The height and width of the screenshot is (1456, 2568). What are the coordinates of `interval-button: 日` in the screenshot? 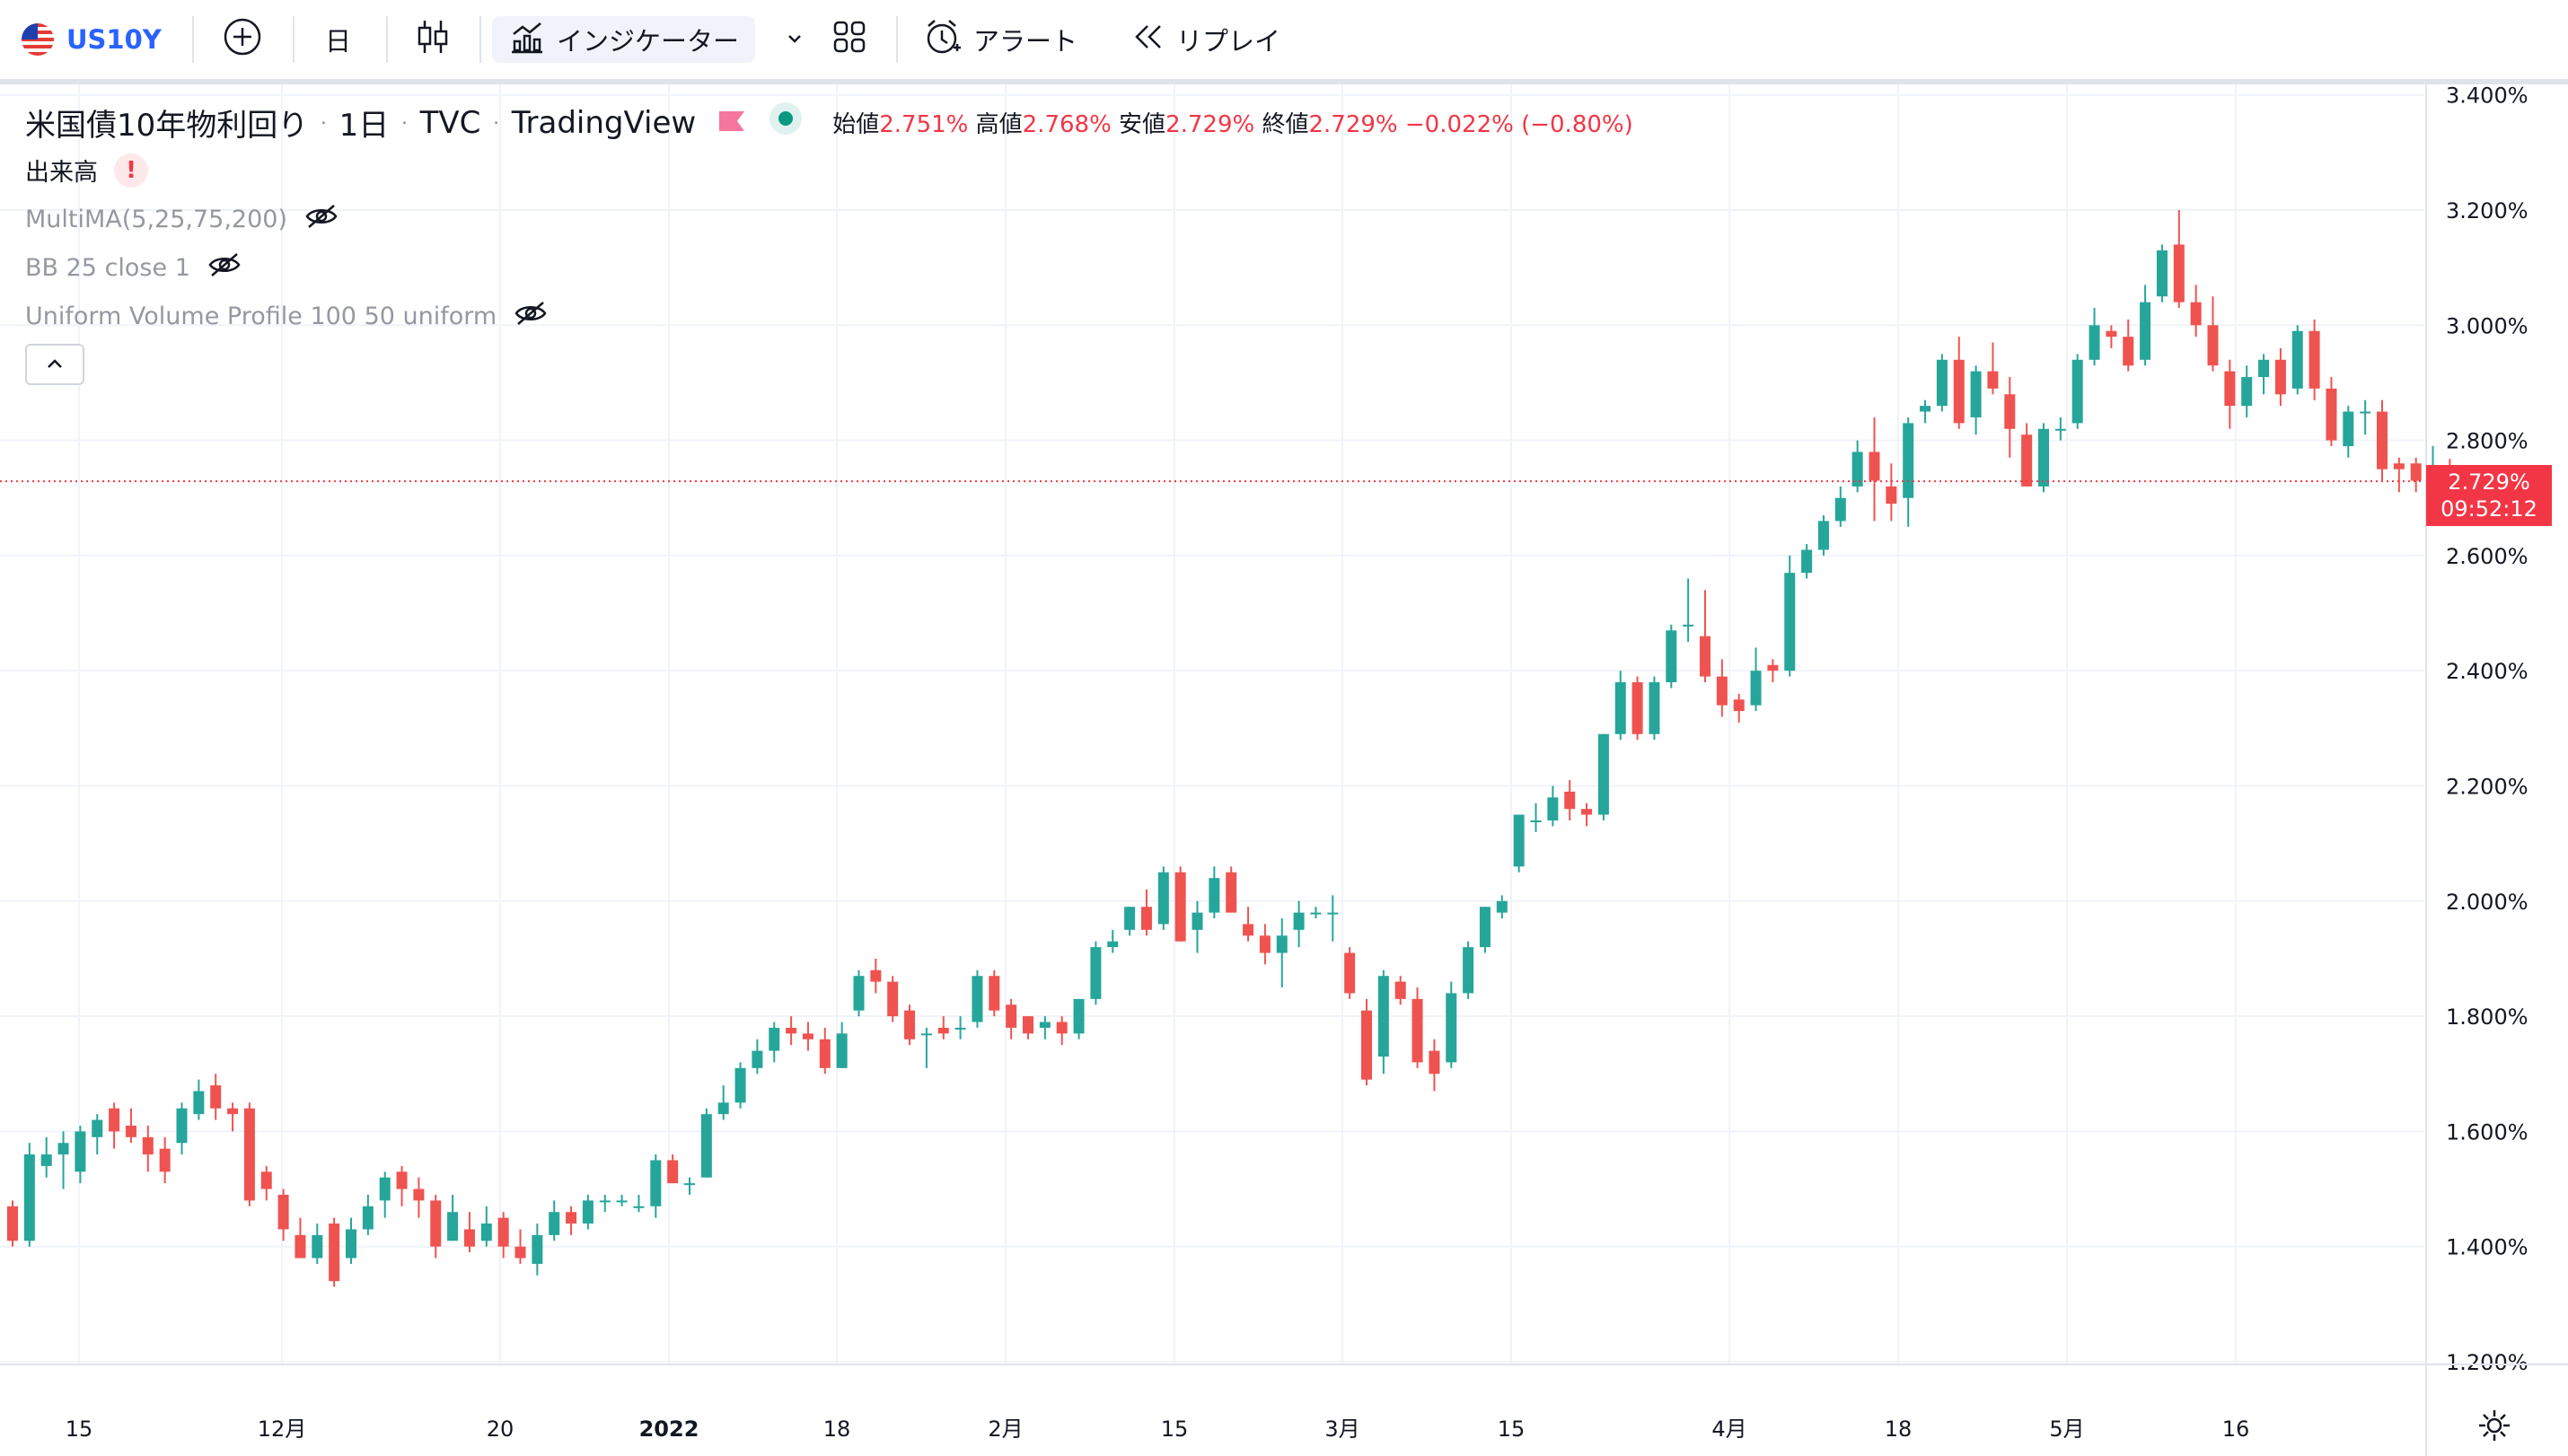 It's located at (338, 39).